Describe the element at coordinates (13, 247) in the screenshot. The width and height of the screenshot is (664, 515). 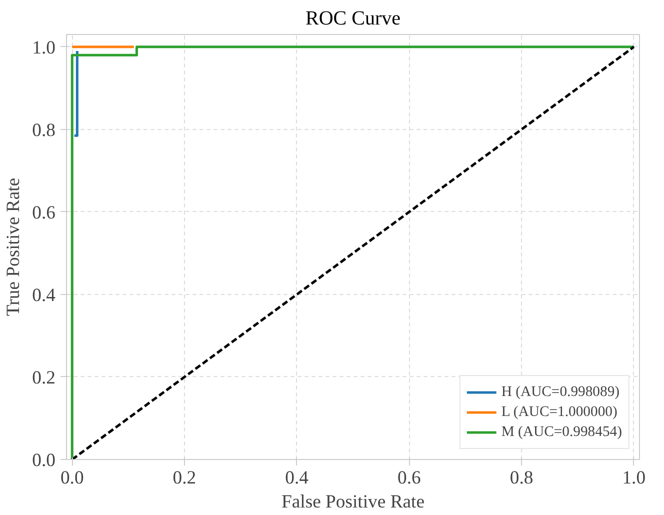
I see `y-axis-title: True Positive Rate` at that location.